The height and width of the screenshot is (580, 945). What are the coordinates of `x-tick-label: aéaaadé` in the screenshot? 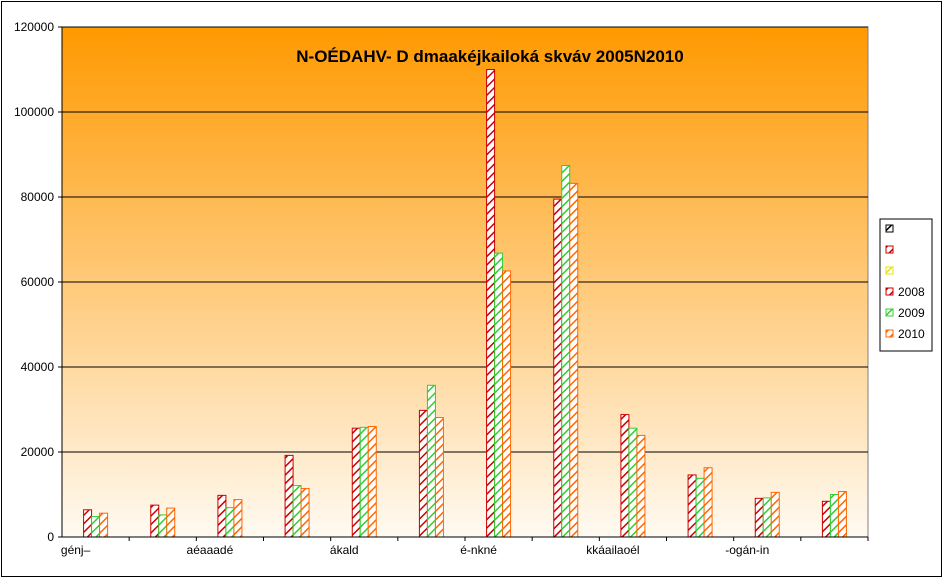 It's located at (210, 550).